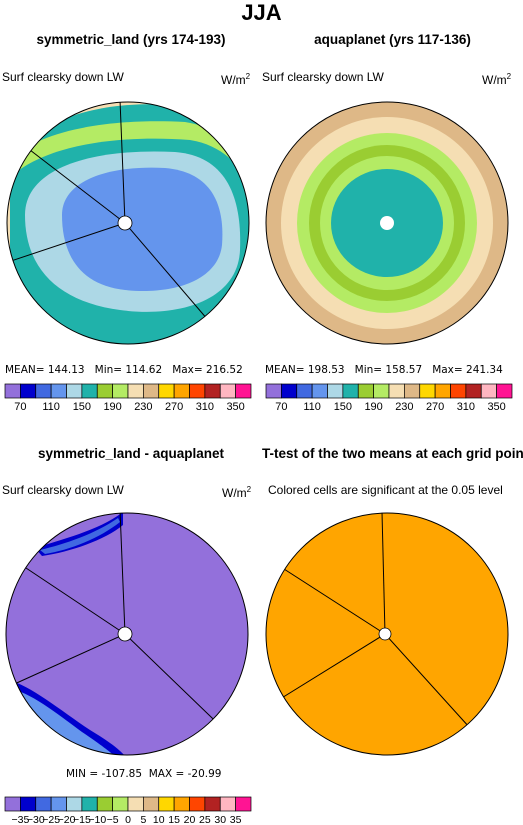 Image resolution: width=523 pixels, height=825 pixels. Describe the element at coordinates (113, 819) in the screenshot. I see `colorbar3-tick-label: −5` at that location.